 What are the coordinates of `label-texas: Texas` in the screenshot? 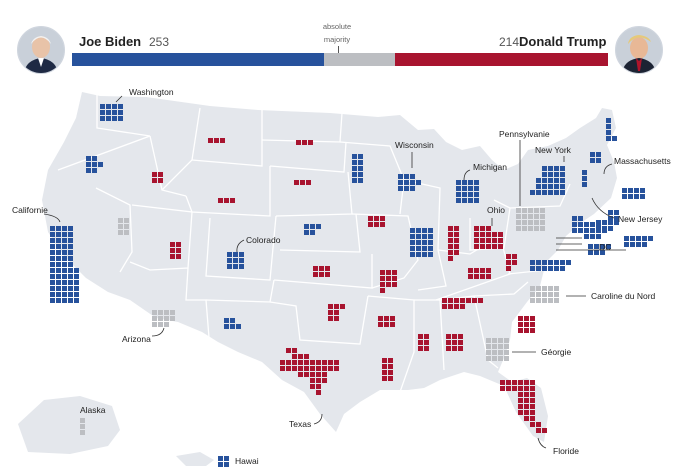 It's located at (300, 424).